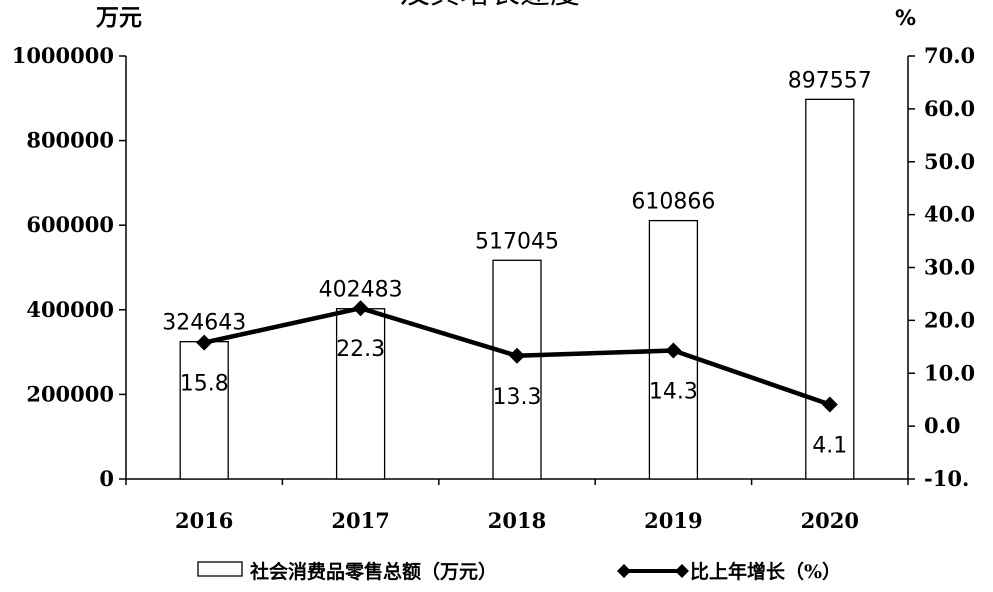 This screenshot has height=592, width=993. Describe the element at coordinates (70, 393) in the screenshot. I see `left-tick-label: 200000` at that location.